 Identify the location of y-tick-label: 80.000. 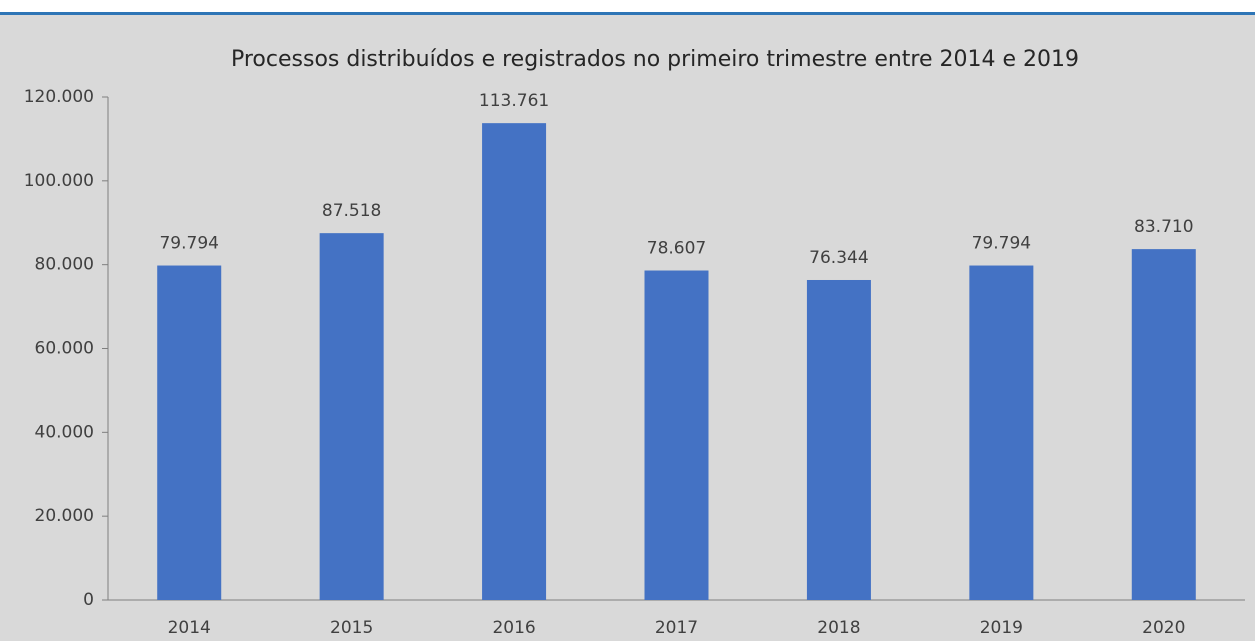
(64, 265).